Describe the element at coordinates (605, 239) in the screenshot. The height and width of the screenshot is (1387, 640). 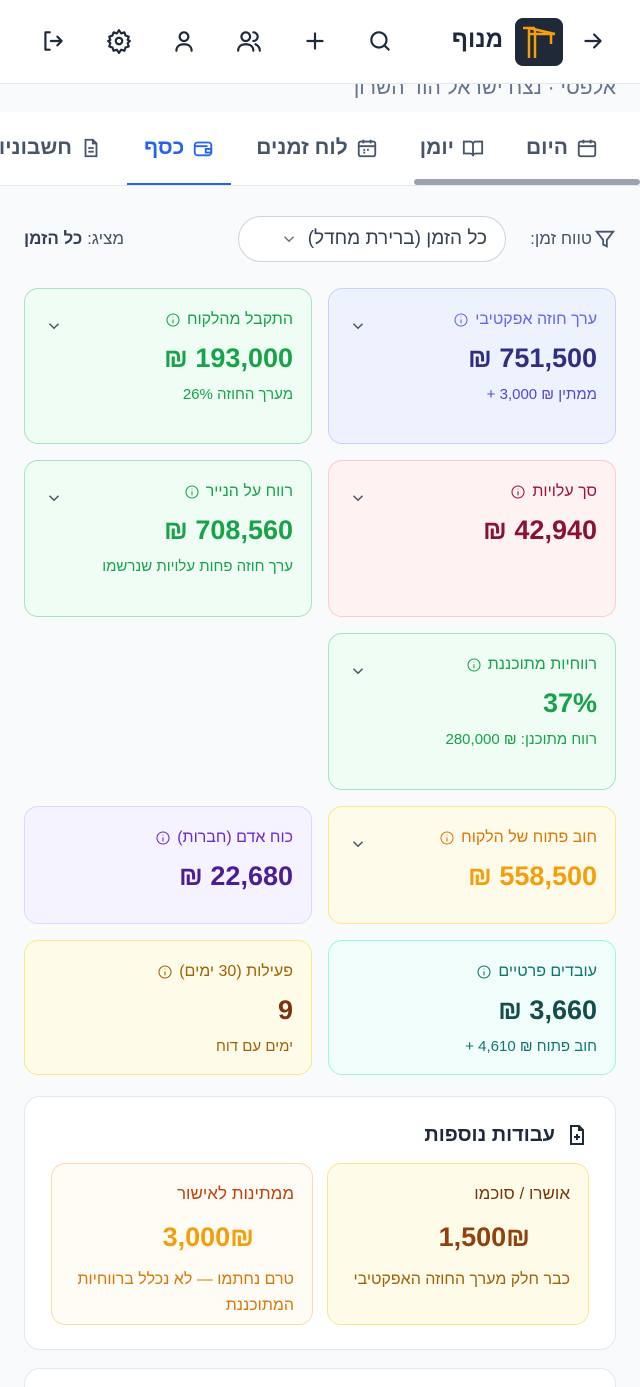
I see `filter-icon` at that location.